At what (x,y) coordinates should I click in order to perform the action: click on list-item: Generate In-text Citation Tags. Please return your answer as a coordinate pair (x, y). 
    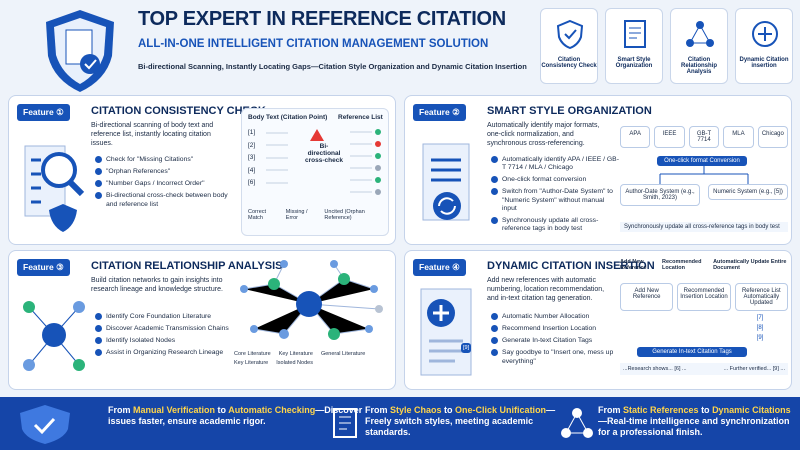
    Looking at the image, I should click on (556, 341).